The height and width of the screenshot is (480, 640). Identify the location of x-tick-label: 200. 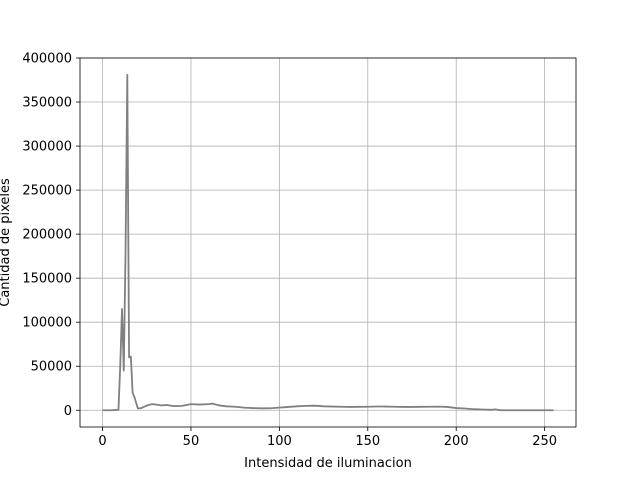
(456, 441).